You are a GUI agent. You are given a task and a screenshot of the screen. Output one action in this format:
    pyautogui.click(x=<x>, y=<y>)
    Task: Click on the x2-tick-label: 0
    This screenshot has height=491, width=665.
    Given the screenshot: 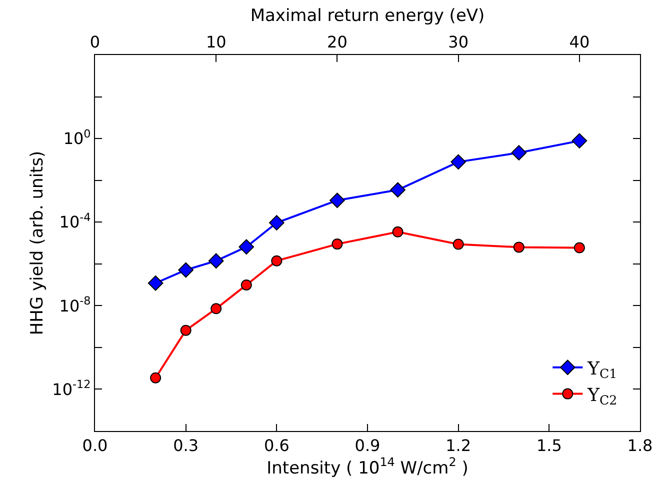 What is the action you would take?
    pyautogui.click(x=95, y=42)
    